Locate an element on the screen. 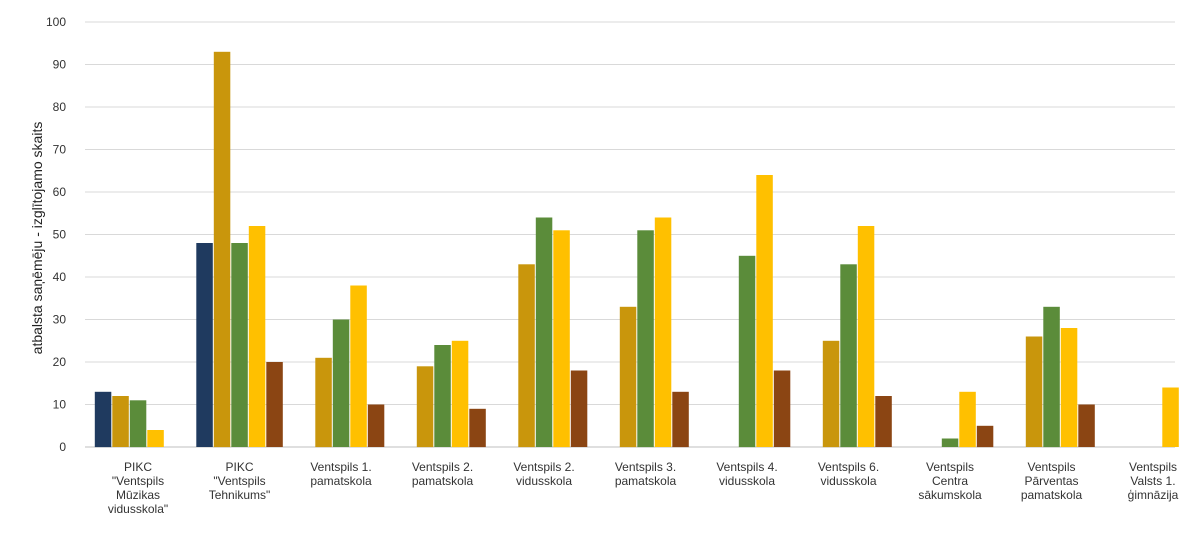  x-category-label: PIKC "Ventspils Tehnikums" is located at coordinates (240, 481).